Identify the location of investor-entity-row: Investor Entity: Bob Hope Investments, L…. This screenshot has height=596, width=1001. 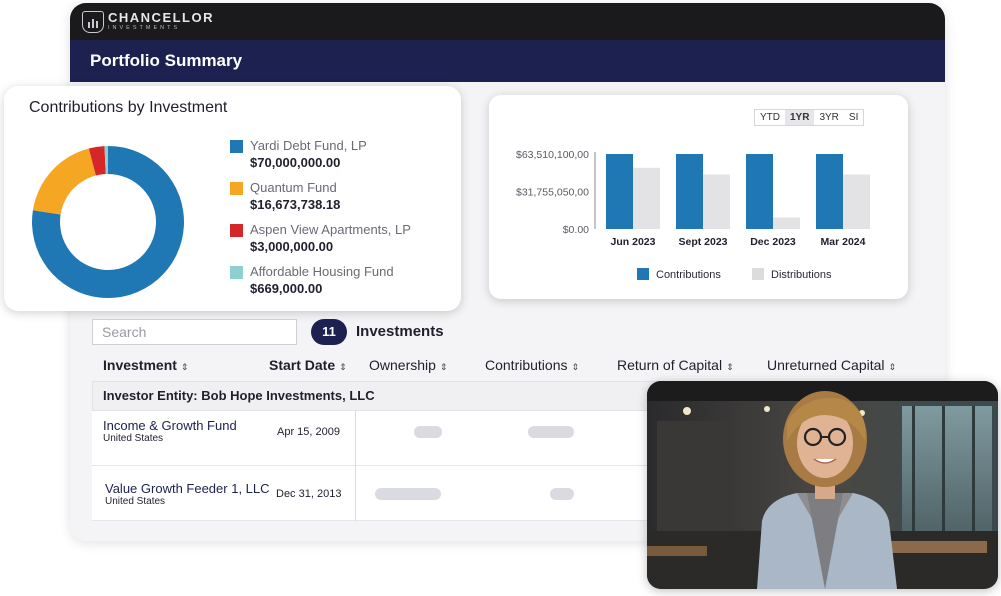
(392, 396).